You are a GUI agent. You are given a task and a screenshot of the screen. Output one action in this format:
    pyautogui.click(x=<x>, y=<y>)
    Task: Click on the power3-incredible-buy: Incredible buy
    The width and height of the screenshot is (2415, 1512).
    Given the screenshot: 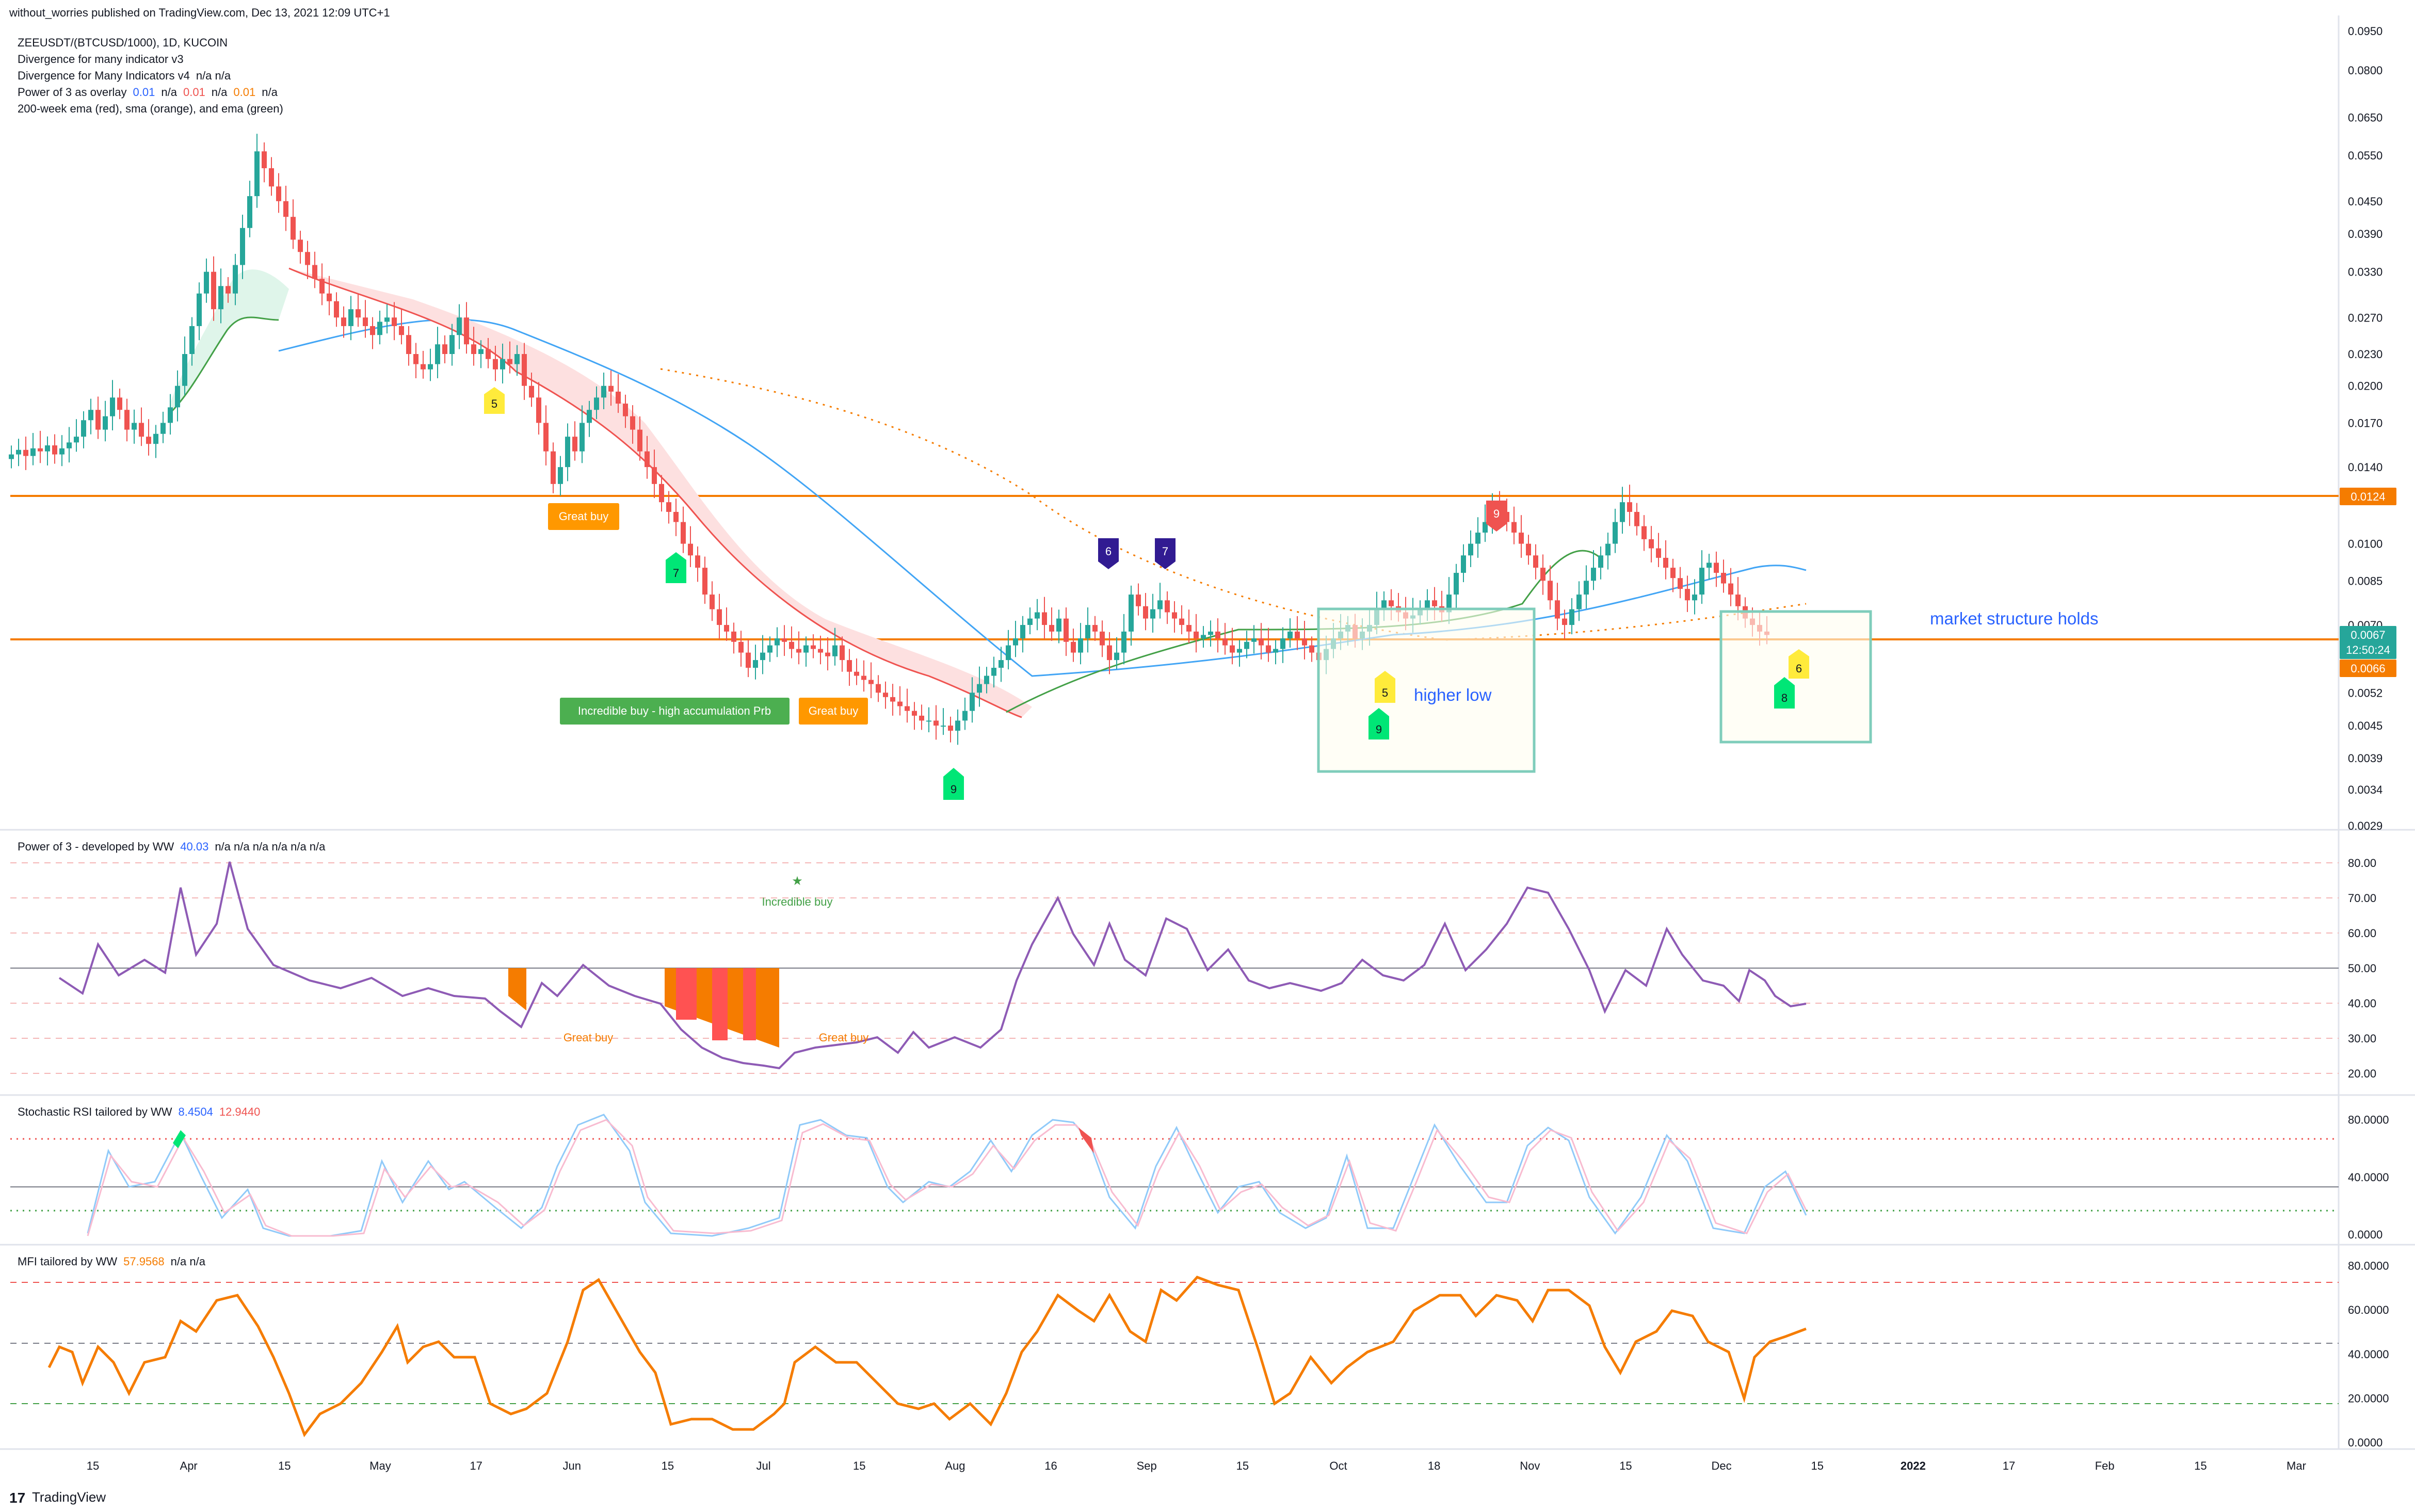 What is the action you would take?
    pyautogui.click(x=798, y=901)
    